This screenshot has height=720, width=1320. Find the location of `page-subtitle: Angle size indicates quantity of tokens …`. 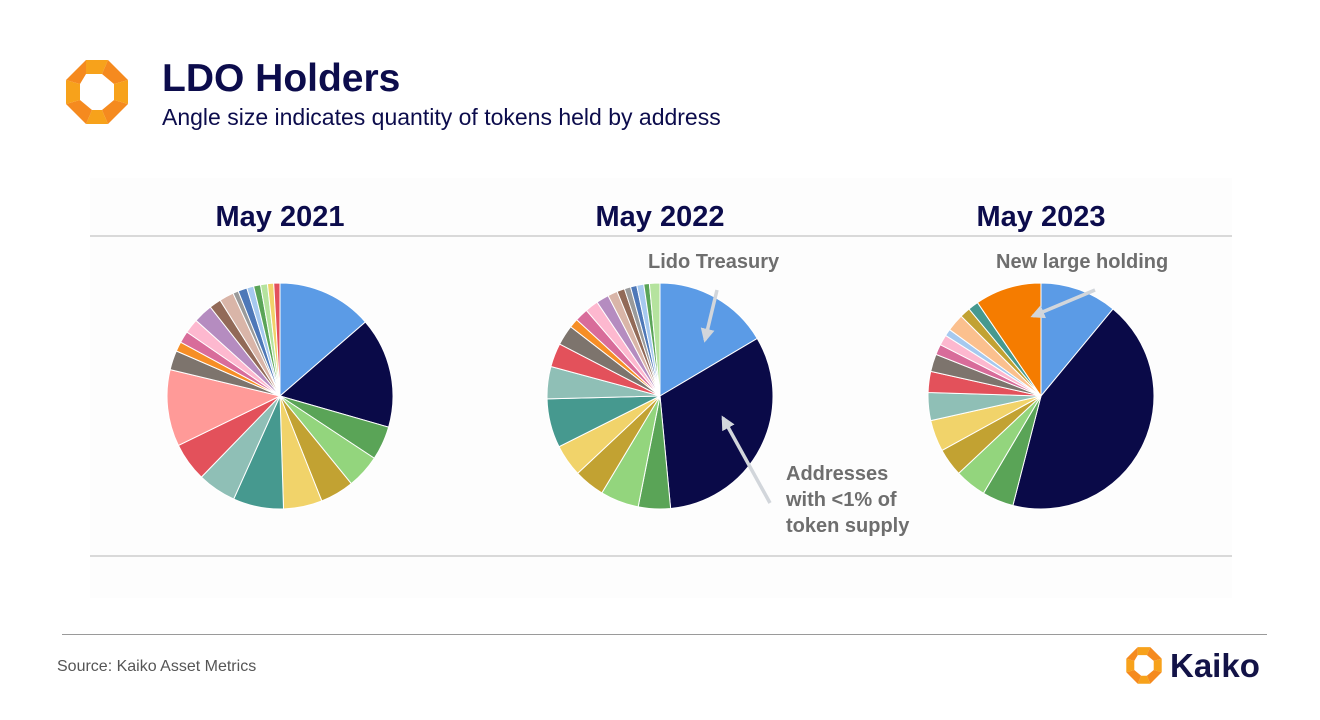

page-subtitle: Angle size indicates quantity of tokens … is located at coordinates (441, 117).